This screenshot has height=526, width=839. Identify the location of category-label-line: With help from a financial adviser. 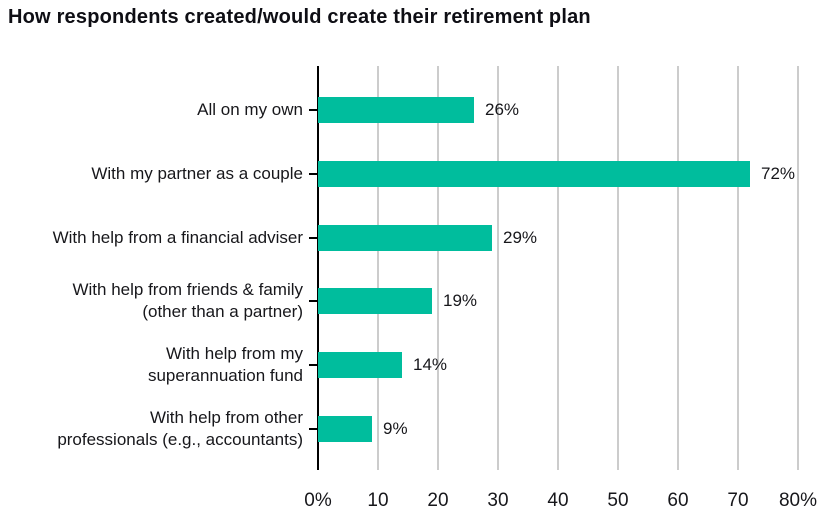
(177, 237).